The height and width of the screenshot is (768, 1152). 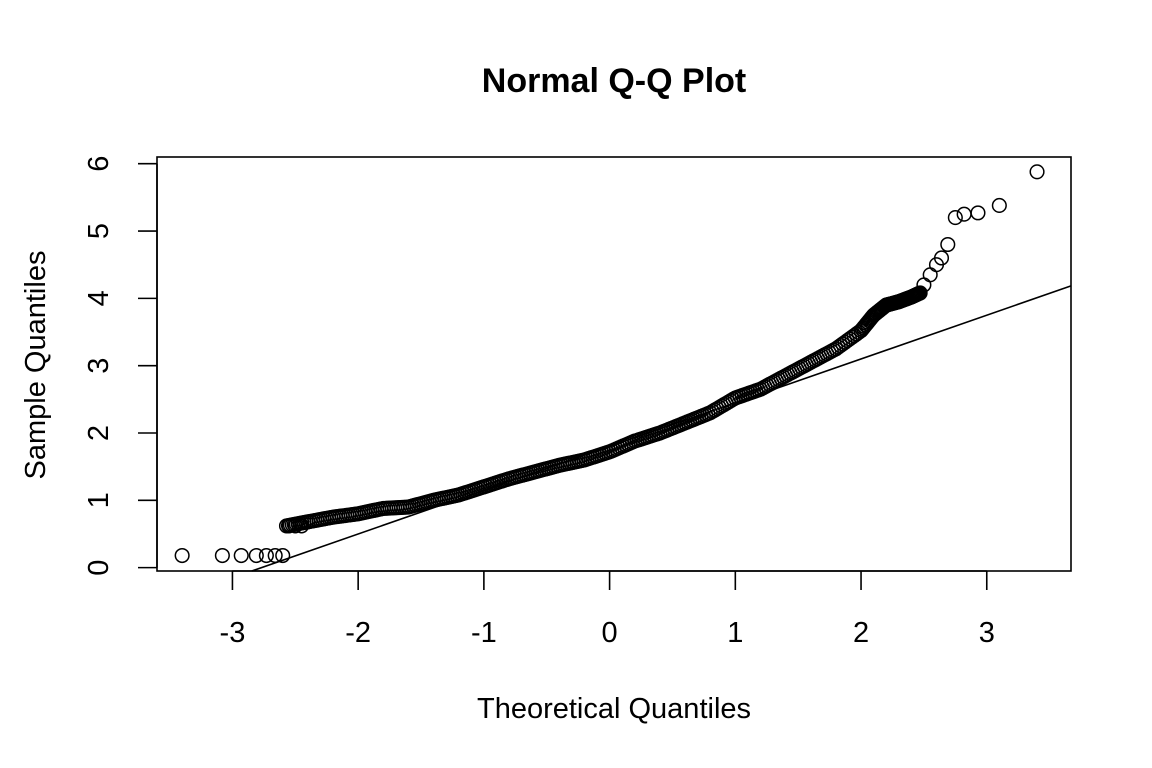 What do you see at coordinates (99, 366) in the screenshot?
I see `y-tick-label: 3` at bounding box center [99, 366].